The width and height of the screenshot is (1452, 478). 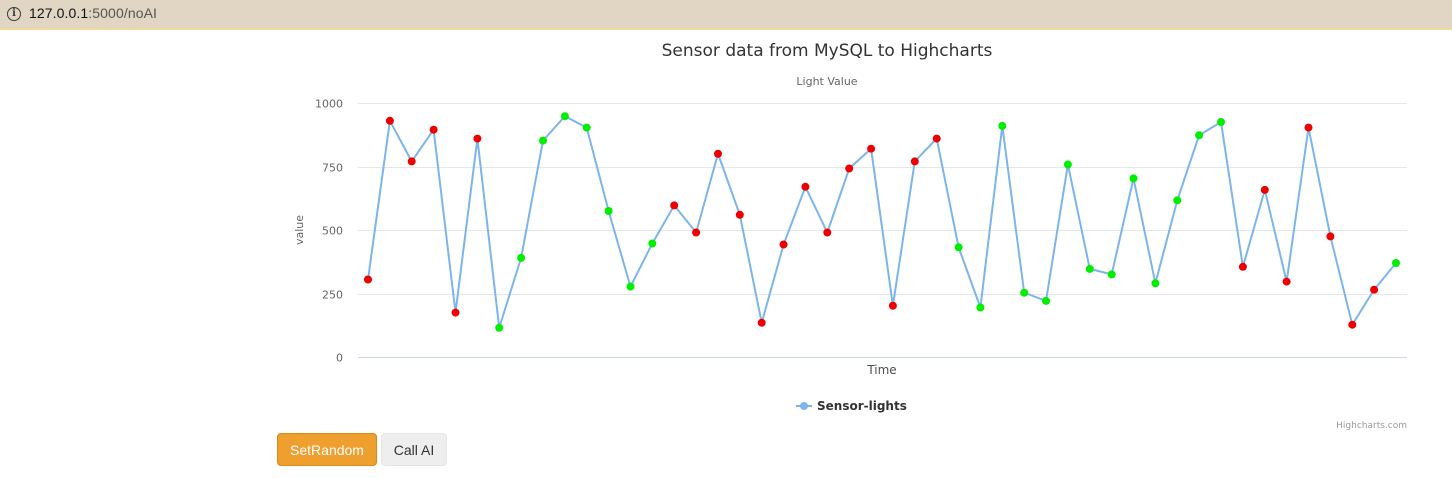 I want to click on y-tick-label: 1000, so click(x=329, y=104).